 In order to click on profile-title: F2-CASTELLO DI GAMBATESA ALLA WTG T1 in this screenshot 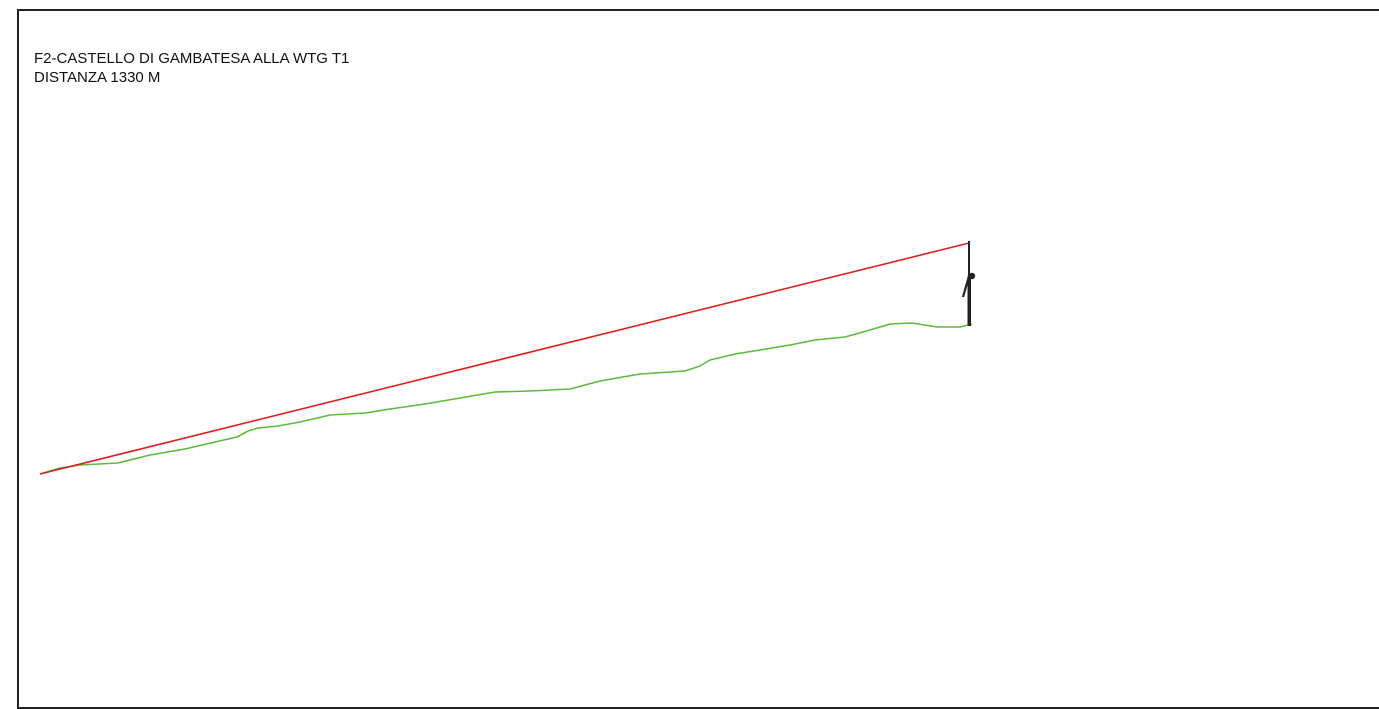, I will do `click(192, 58)`.